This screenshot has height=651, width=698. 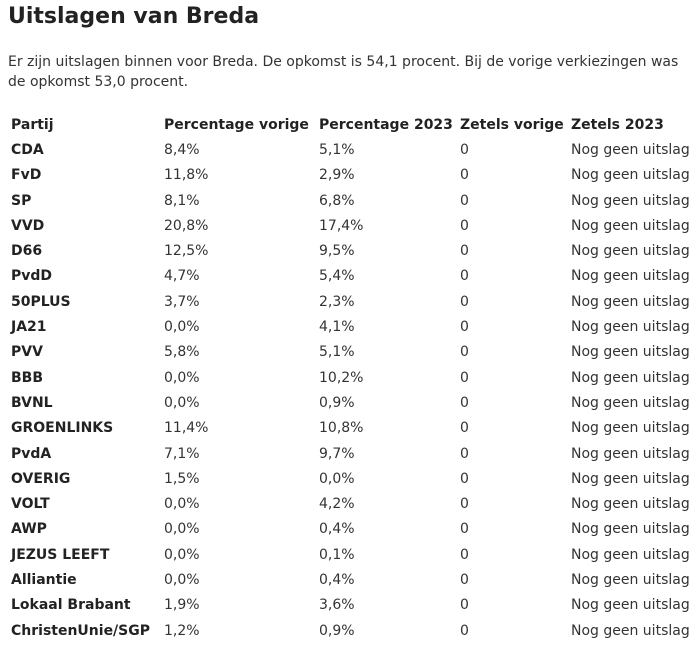 What do you see at coordinates (349, 503) in the screenshot?
I see `table-row: VOLT 0,0% 4,2% 0 Nog geen uitslag` at bounding box center [349, 503].